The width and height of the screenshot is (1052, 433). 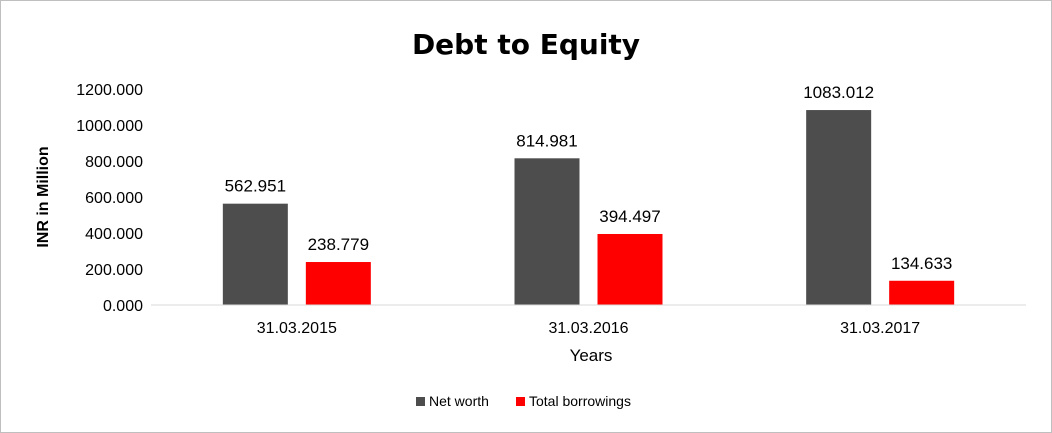 What do you see at coordinates (114, 270) in the screenshot?
I see `y-tick-label: 200.000` at bounding box center [114, 270].